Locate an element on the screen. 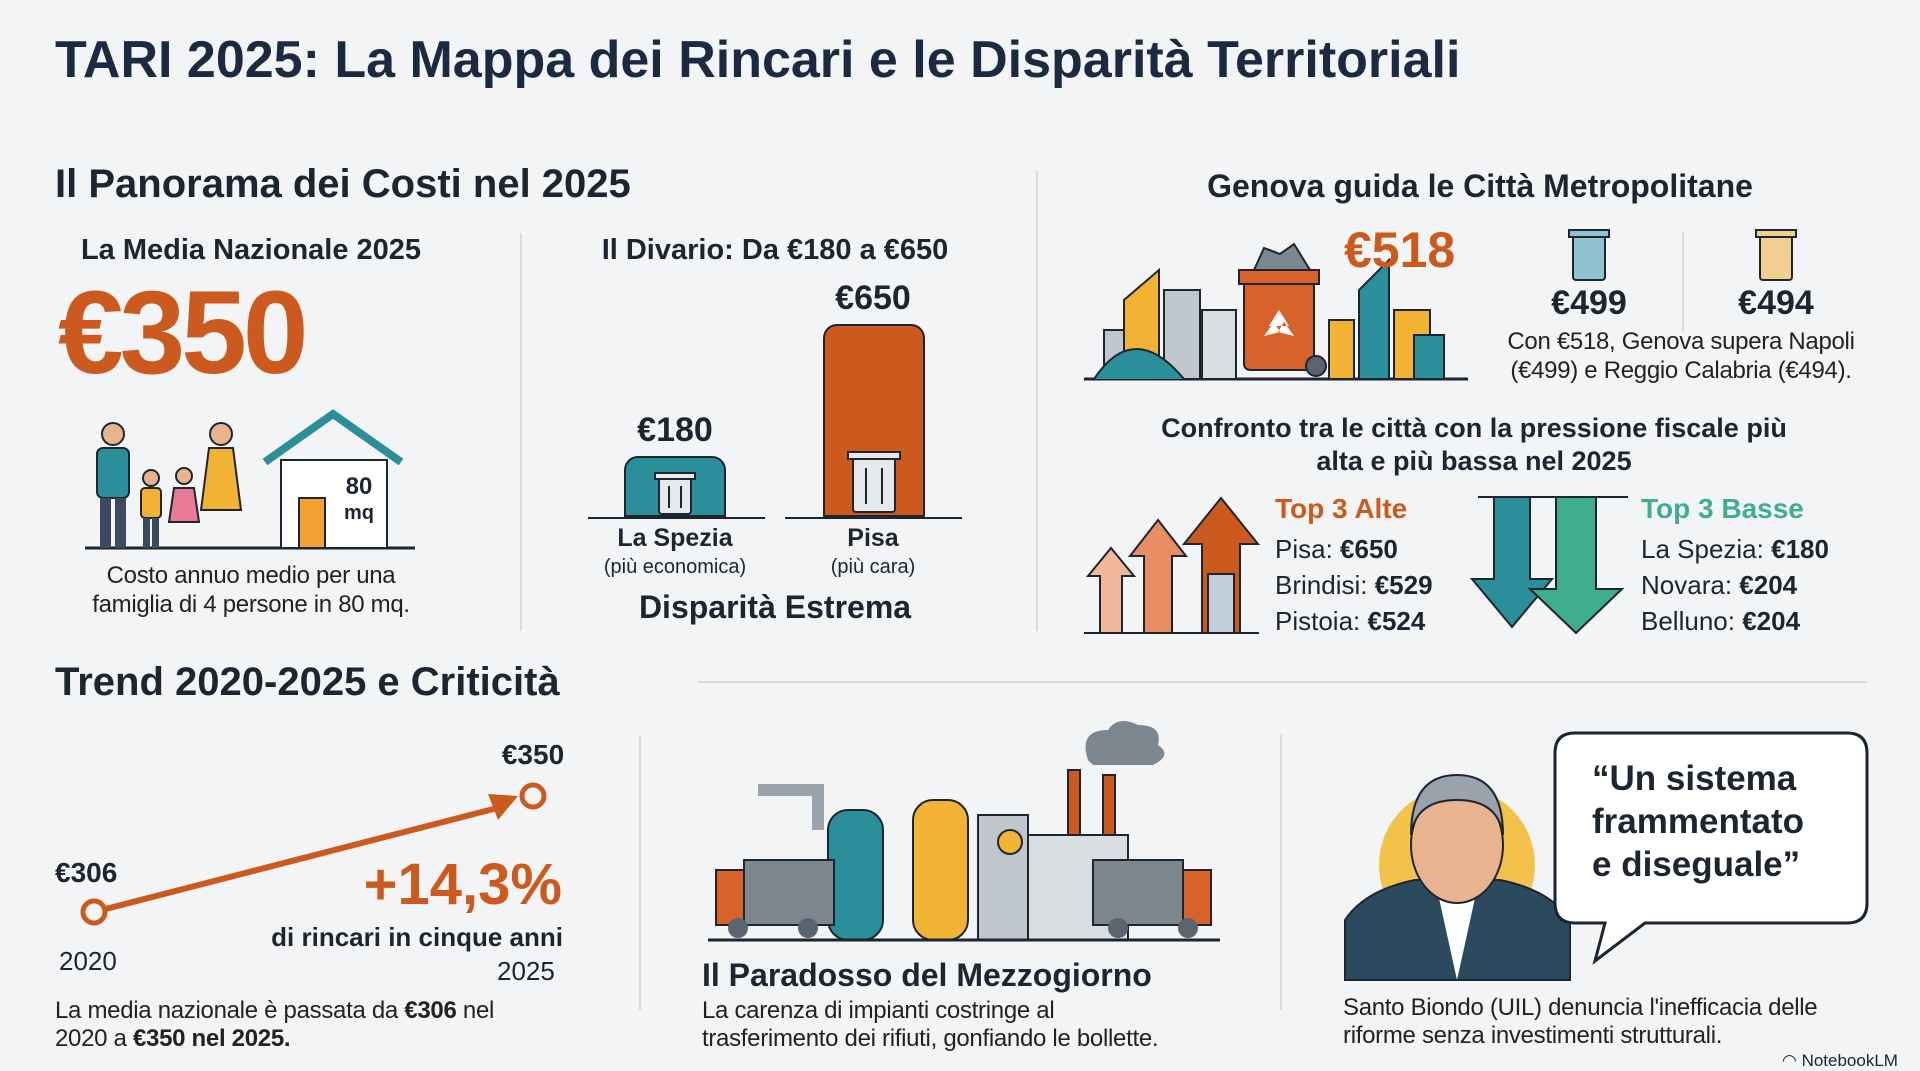 The image size is (1920, 1071). bar-value-la-spezia: €180 is located at coordinates (675, 430).